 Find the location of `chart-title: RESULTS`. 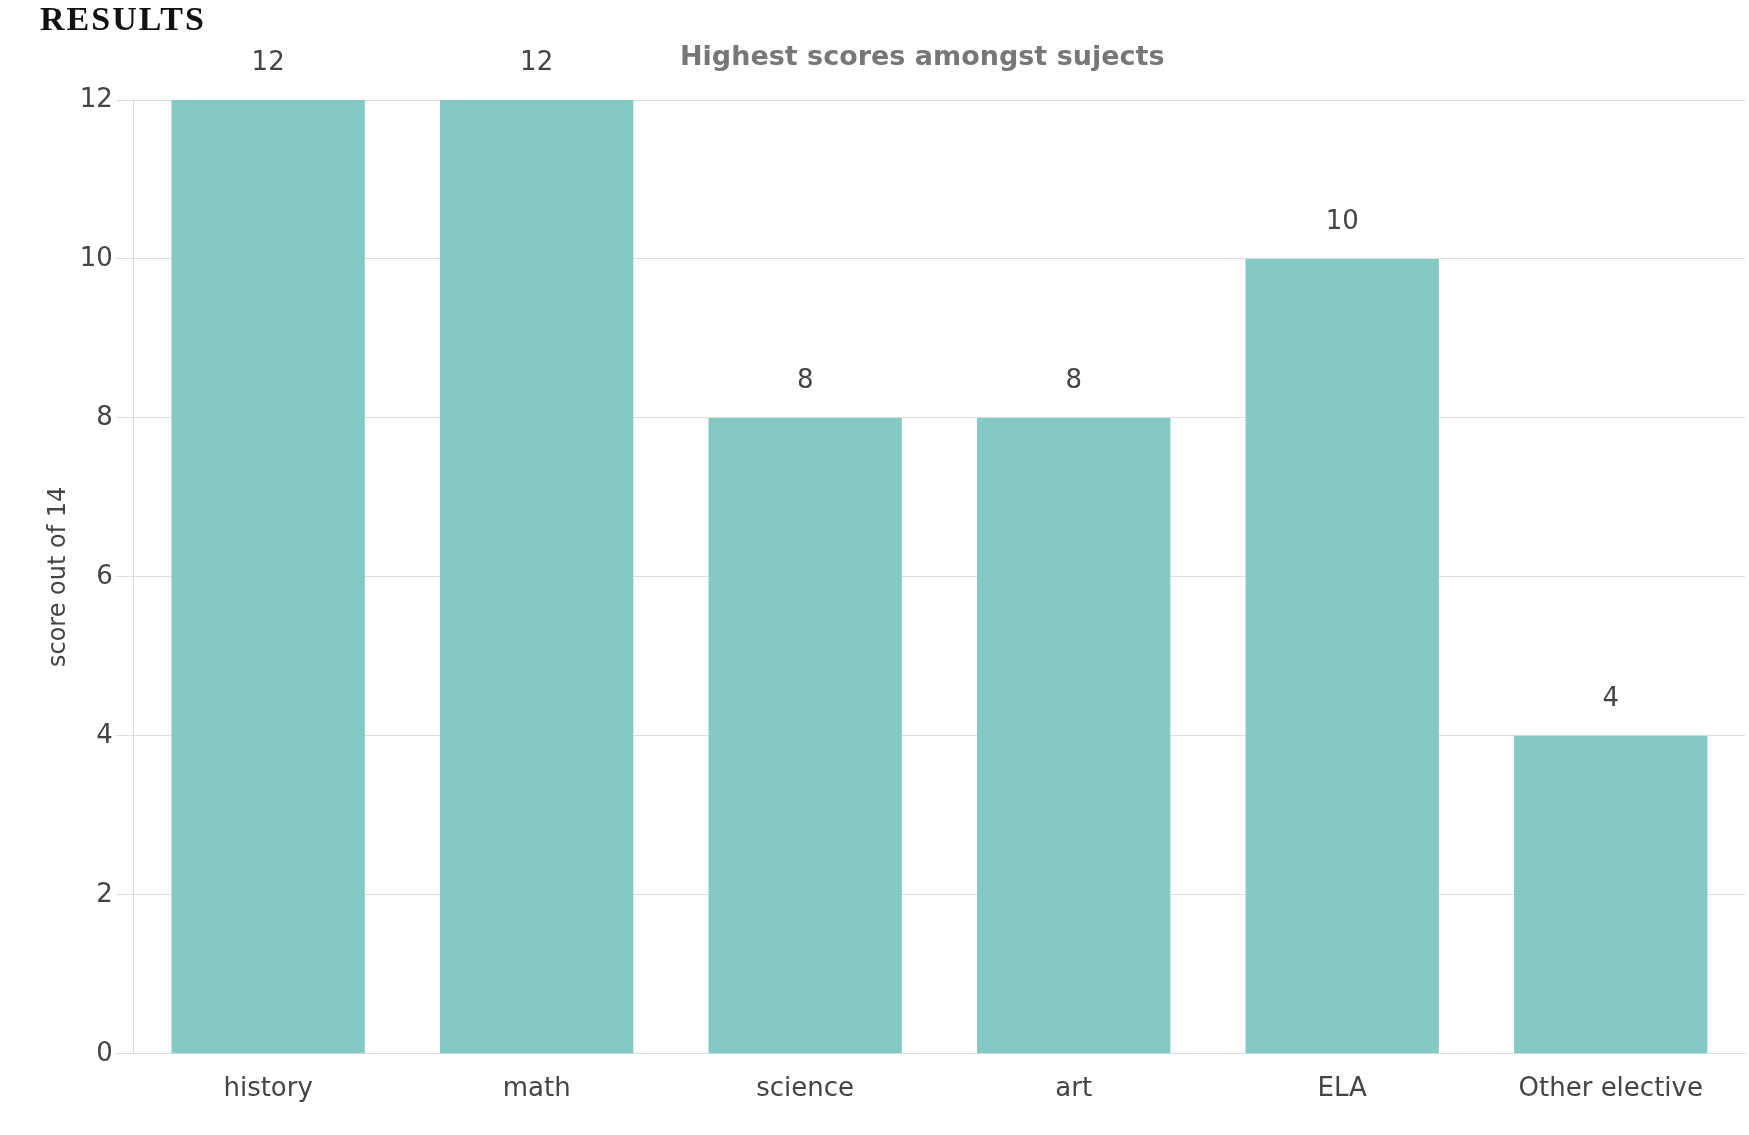

chart-title: RESULTS is located at coordinates (123, 19).